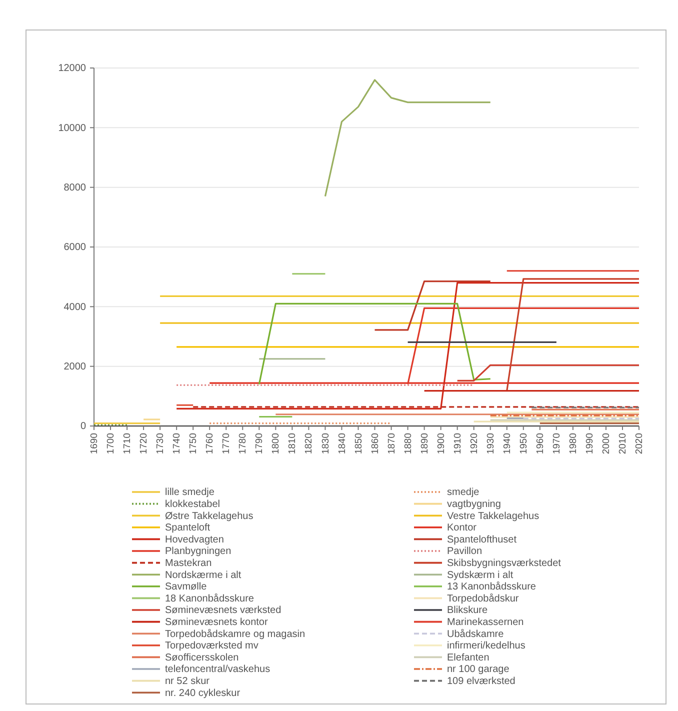  Describe the element at coordinates (187, 528) in the screenshot. I see `legend-label: Spanteloft` at that location.